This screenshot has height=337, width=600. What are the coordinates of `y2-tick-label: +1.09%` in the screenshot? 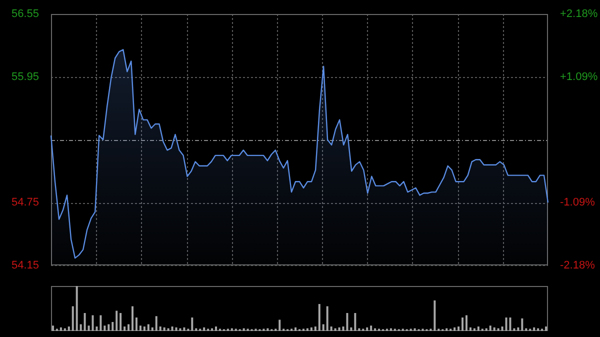 It's located at (579, 76).